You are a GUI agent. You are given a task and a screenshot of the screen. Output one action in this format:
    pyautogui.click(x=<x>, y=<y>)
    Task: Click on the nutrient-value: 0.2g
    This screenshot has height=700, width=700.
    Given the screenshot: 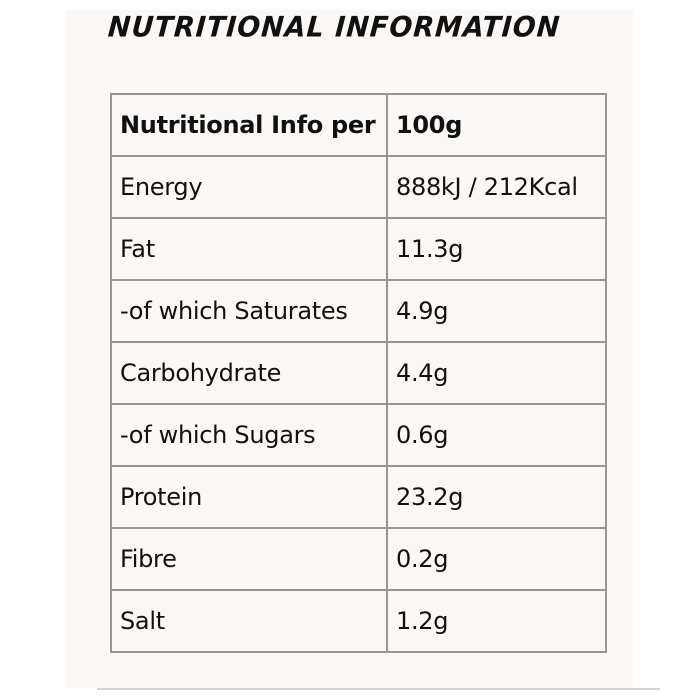 What is the action you would take?
    pyautogui.click(x=496, y=559)
    